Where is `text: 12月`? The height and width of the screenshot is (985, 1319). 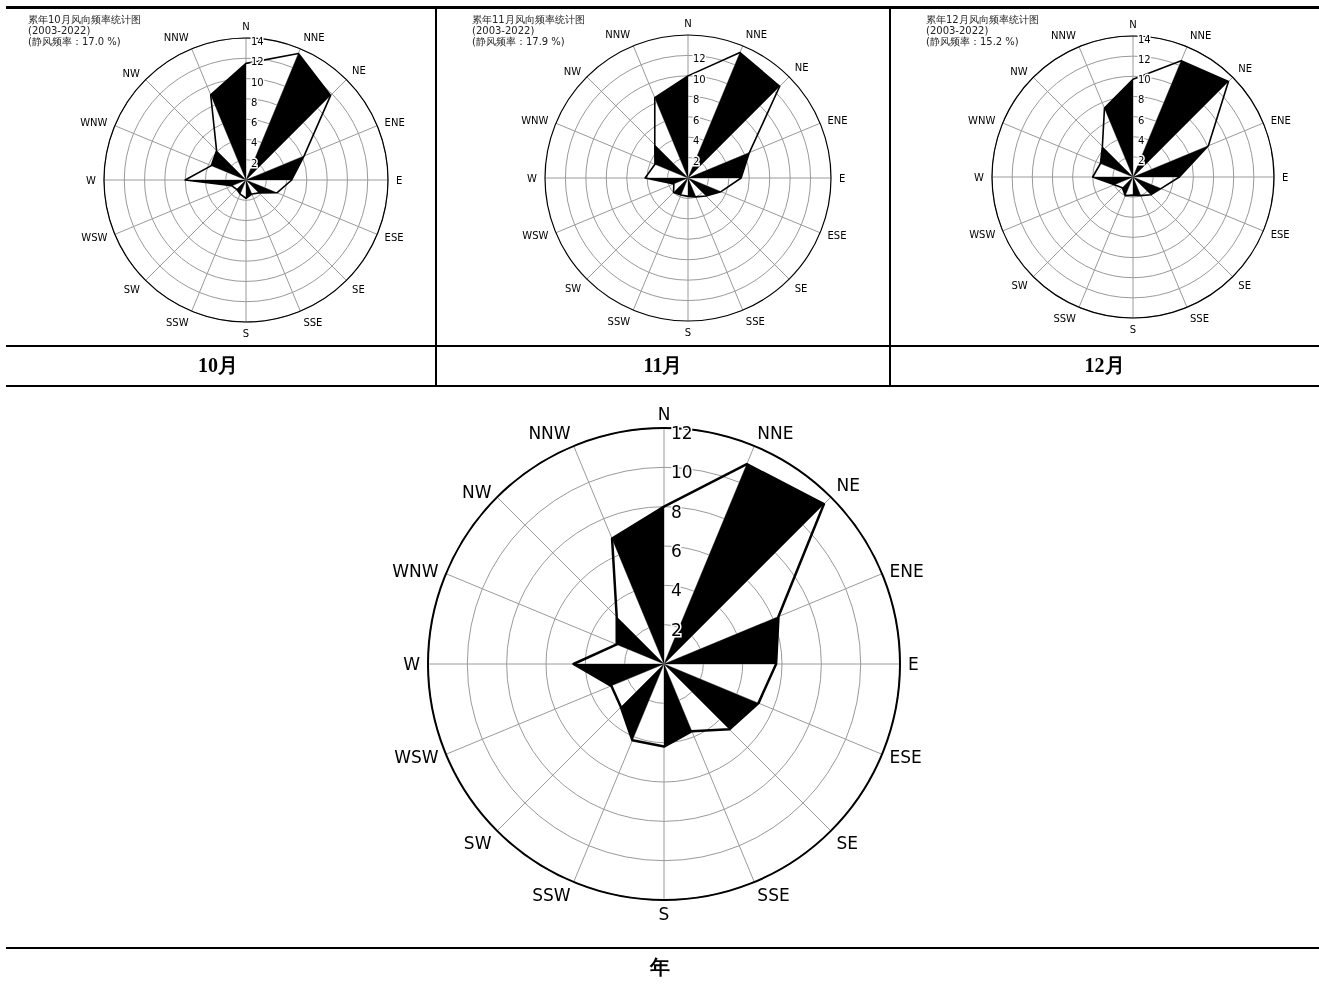
text: 12月 is located at coordinates (1104, 365).